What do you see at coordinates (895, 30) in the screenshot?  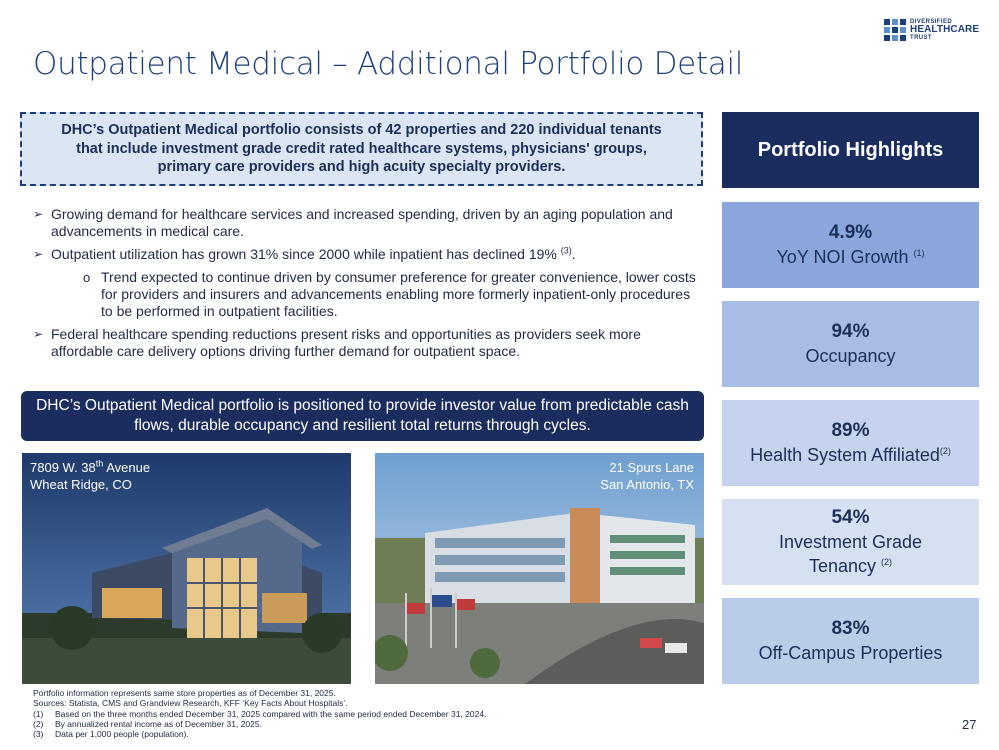 I see `logo-mark-icon` at bounding box center [895, 30].